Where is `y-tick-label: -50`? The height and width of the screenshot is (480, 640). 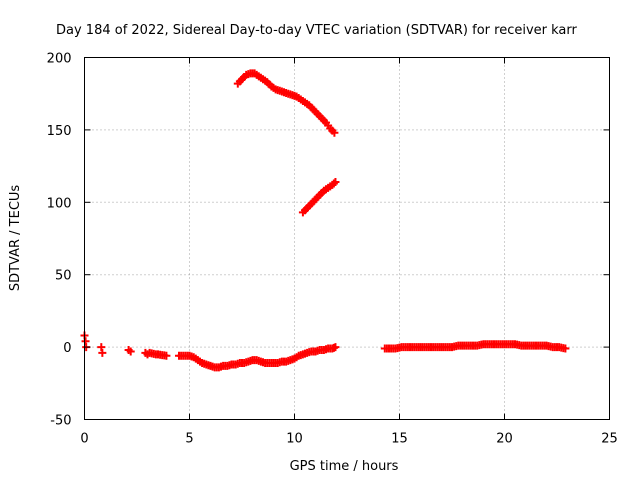
y-tick-label: -50 is located at coordinates (60, 421).